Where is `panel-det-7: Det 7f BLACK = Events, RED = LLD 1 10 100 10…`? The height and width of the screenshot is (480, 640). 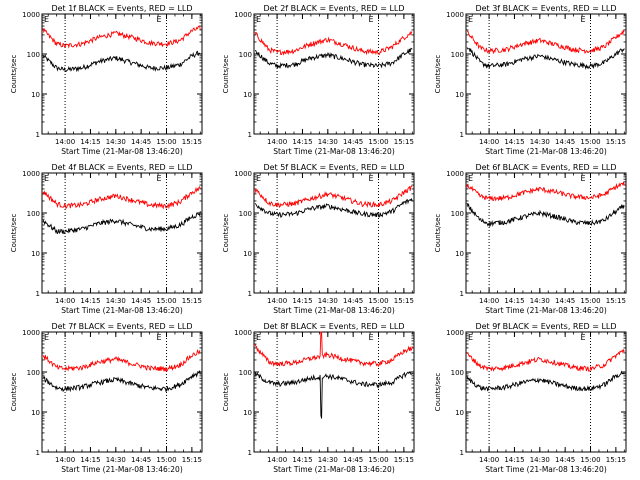 panel-det-7: Det 7f BLACK = Events, RED = LLD 1 10 100 10… is located at coordinates (106, 398).